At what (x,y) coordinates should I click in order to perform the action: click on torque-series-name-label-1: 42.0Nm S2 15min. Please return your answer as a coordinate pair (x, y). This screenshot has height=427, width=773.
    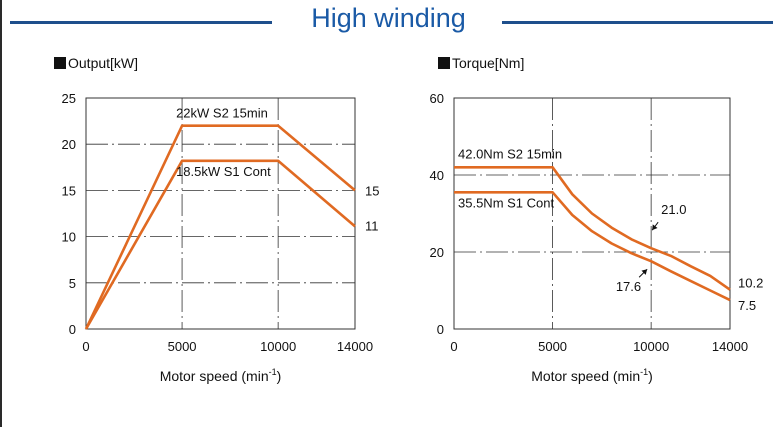
    Looking at the image, I should click on (510, 153).